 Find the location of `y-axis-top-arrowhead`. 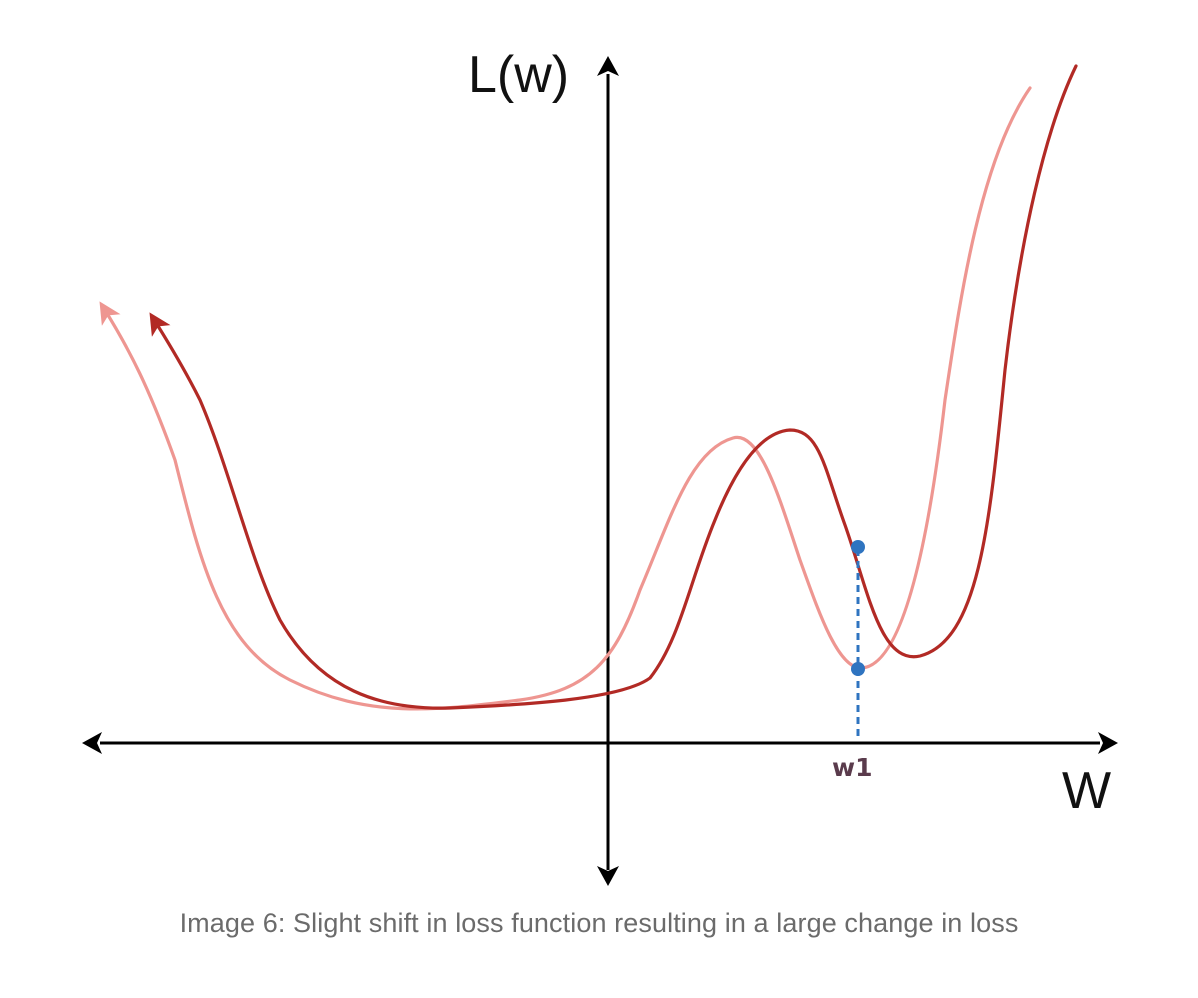

y-axis-top-arrowhead is located at coordinates (608, 66).